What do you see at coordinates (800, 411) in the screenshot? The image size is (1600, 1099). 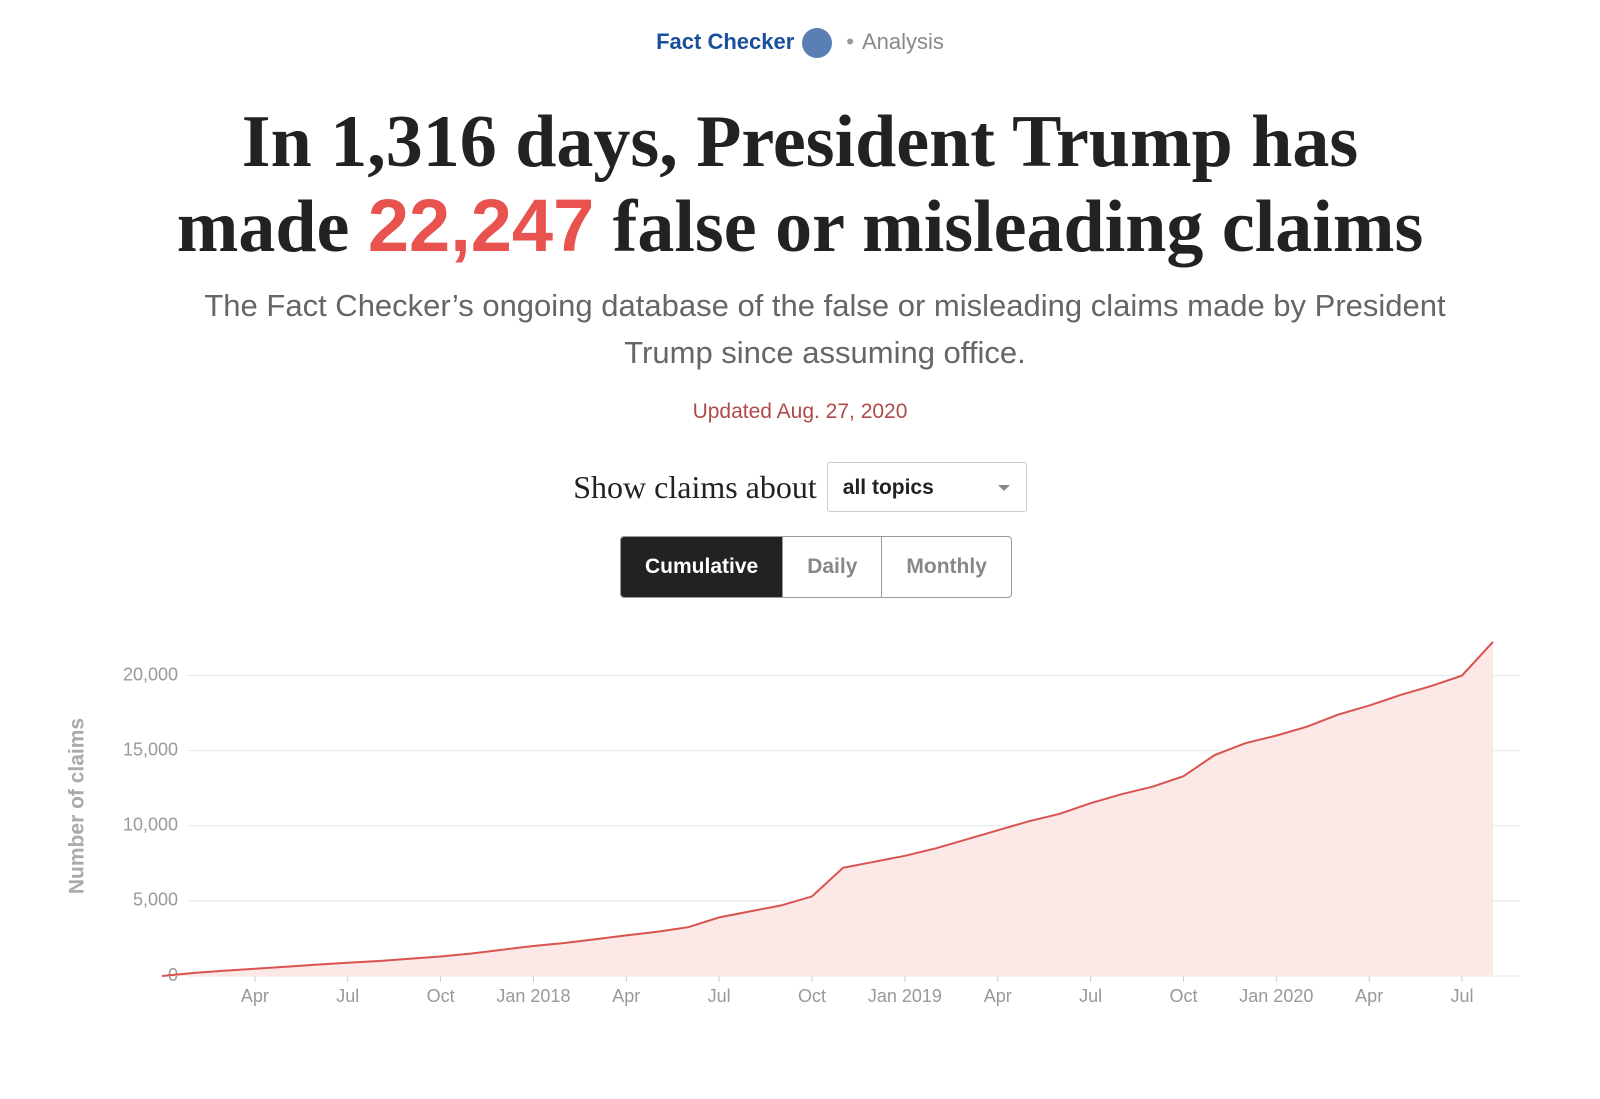 I see `updated-date: Updated Aug. 27, 2020` at bounding box center [800, 411].